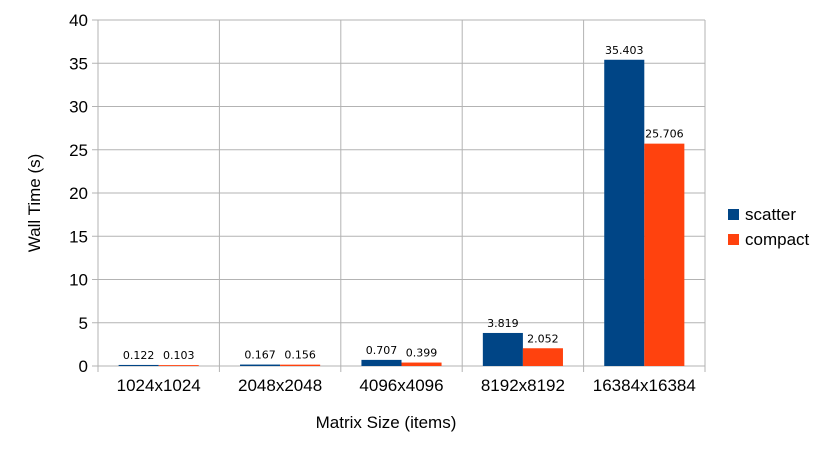  I want to click on data-label: 0.103, so click(179, 355).